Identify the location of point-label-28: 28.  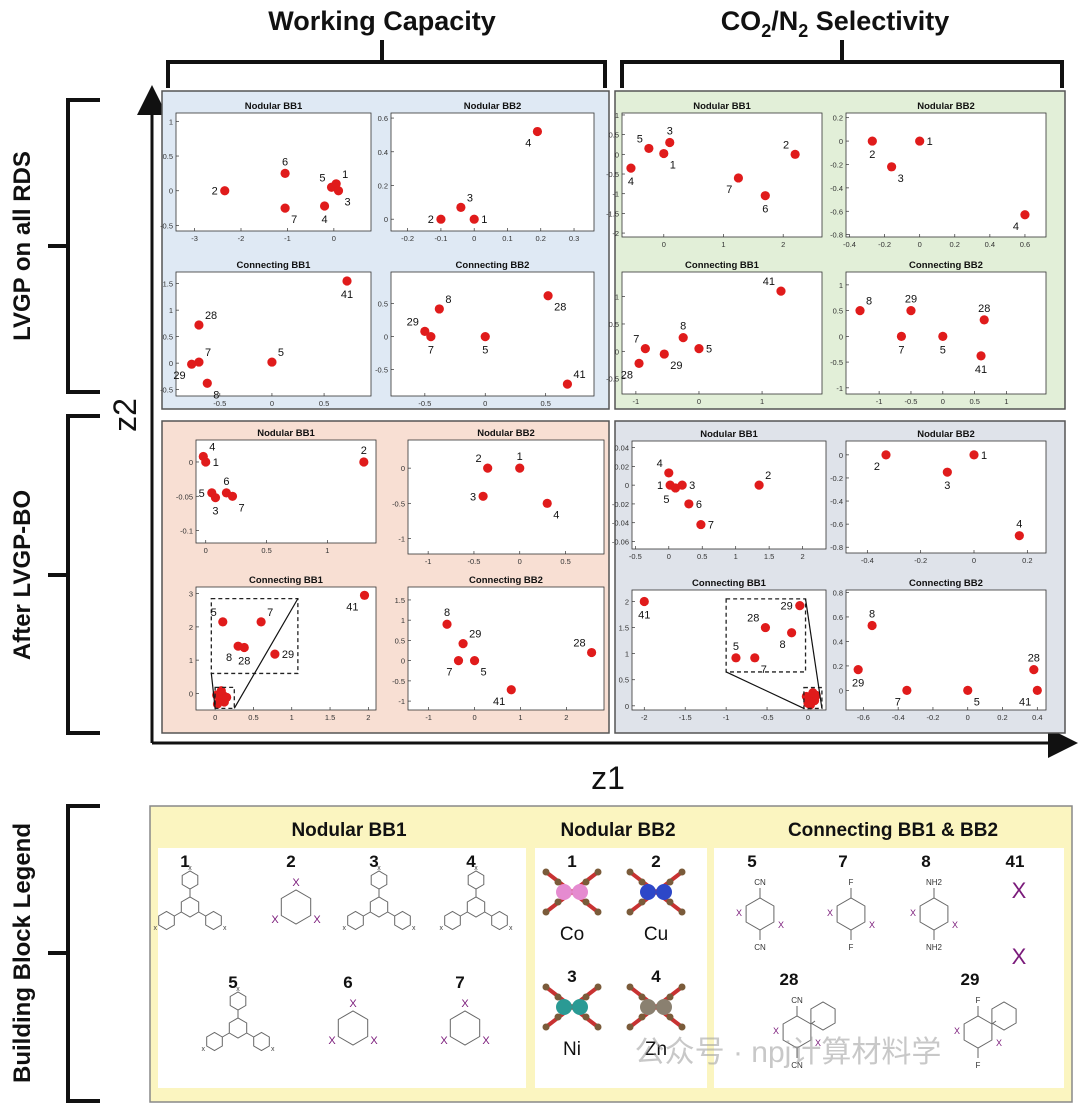
(211, 316).